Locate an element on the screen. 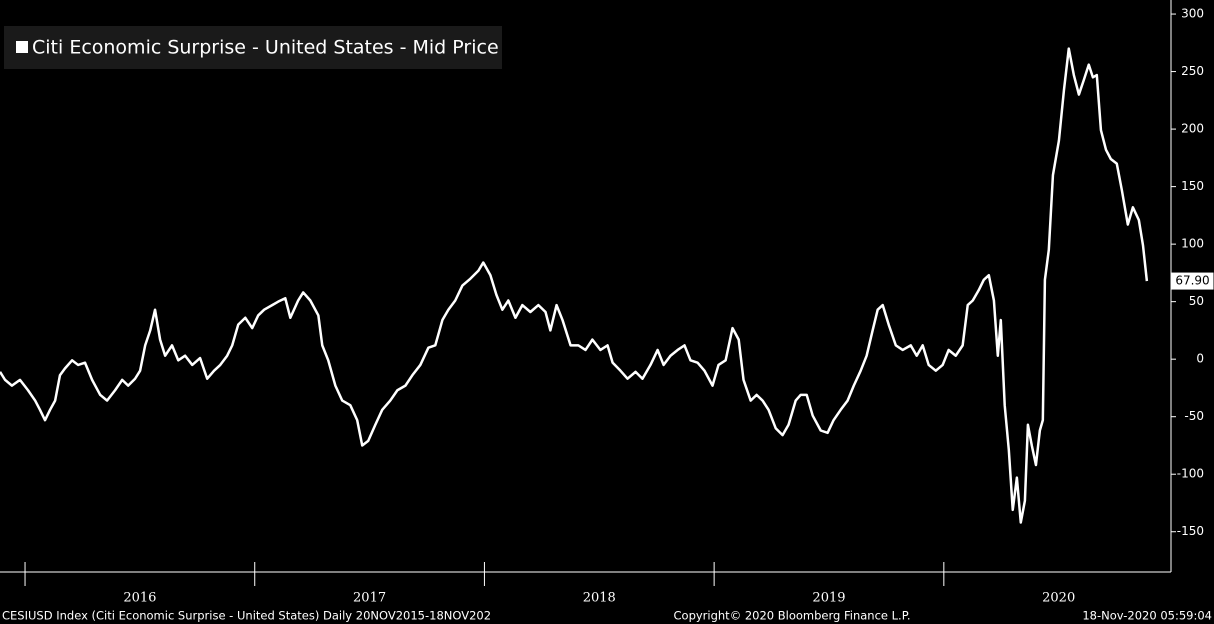 This screenshot has height=624, width=1214. x-tick-label: 2020 is located at coordinates (1058, 598).